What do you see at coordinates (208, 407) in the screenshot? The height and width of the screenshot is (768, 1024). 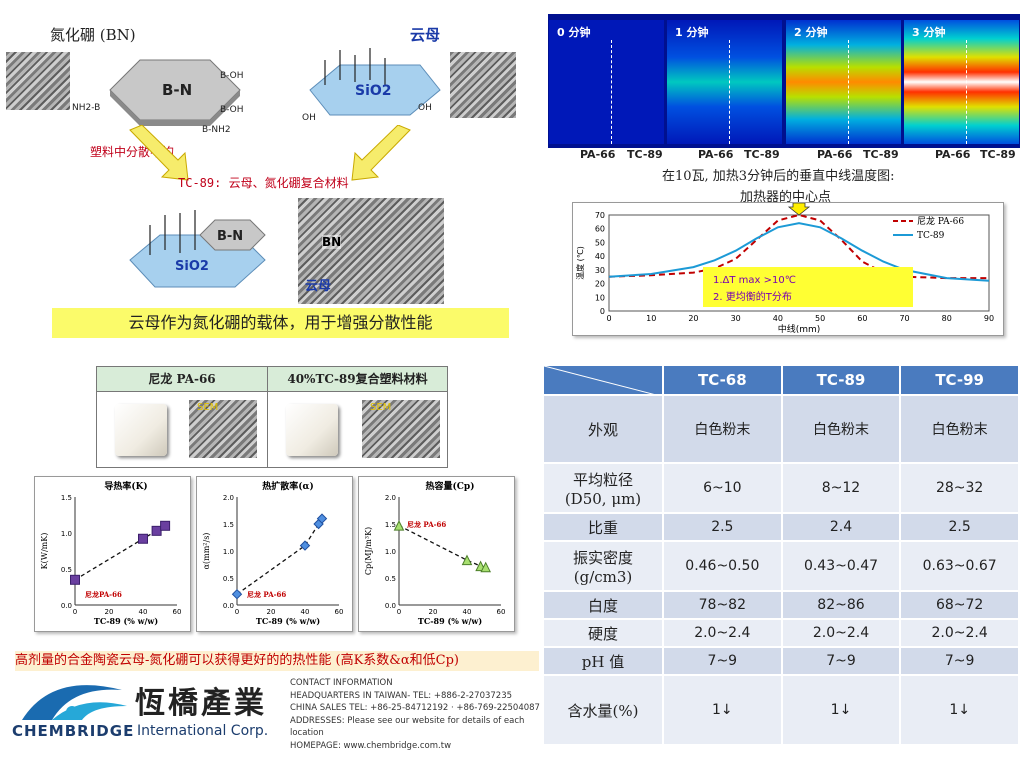 I see `pa66-sem-label: SEM` at bounding box center [208, 407].